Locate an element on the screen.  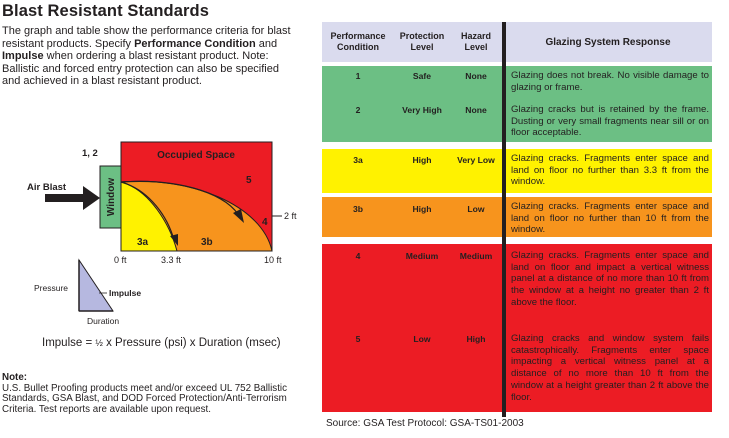
window-box is located at coordinates (110, 197).